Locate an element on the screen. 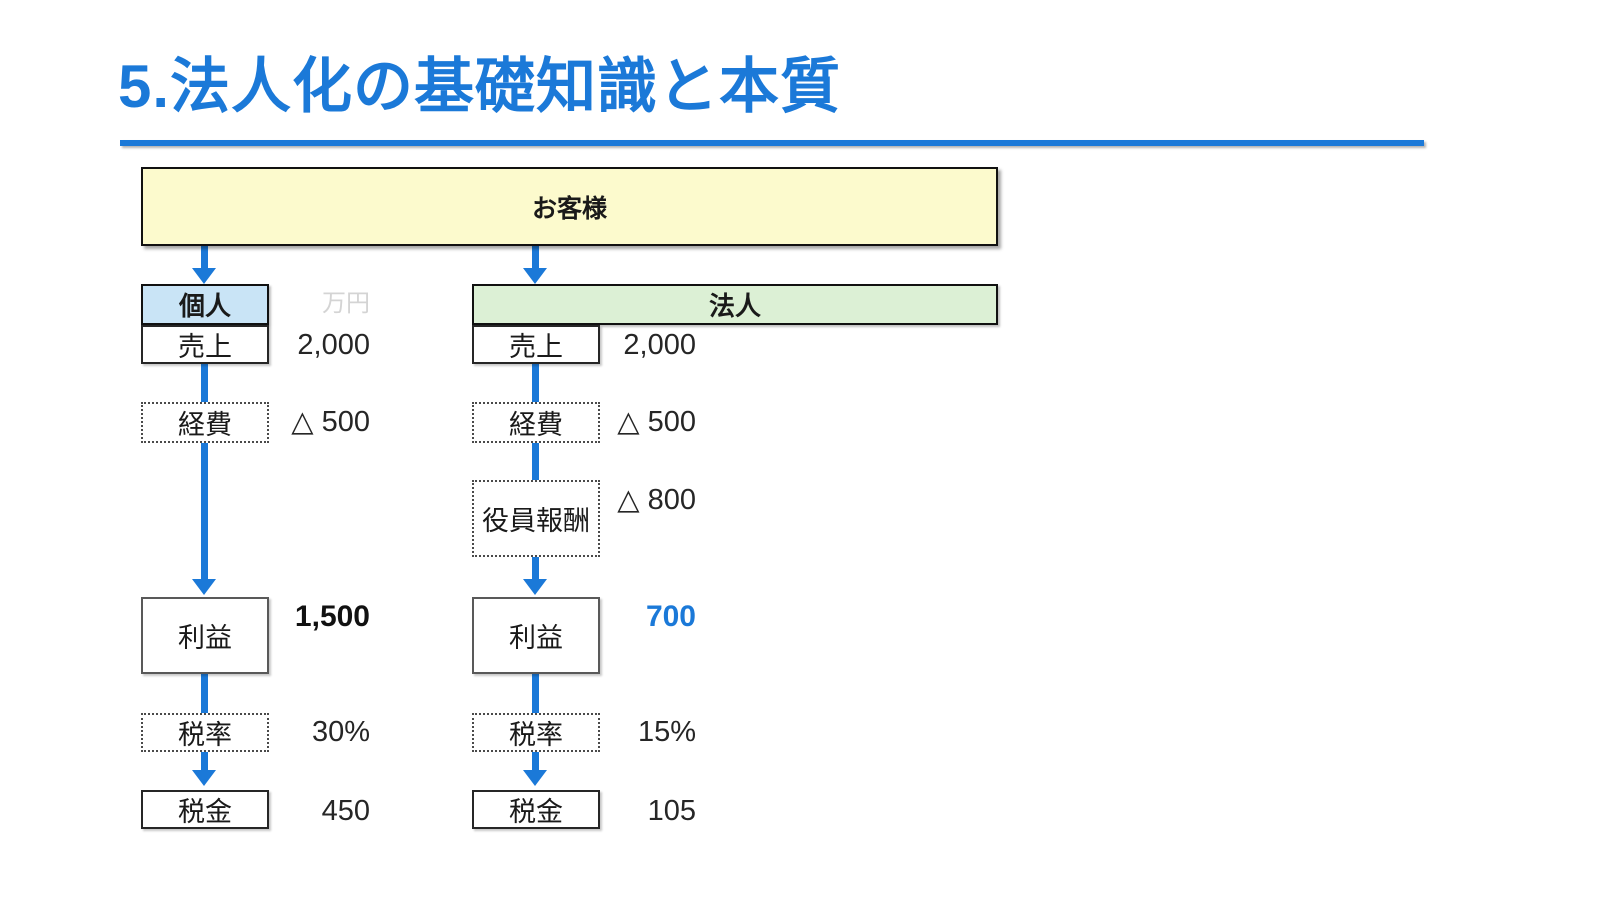 This screenshot has height=900, width=1600. individual-header: 個人 is located at coordinates (205, 304).